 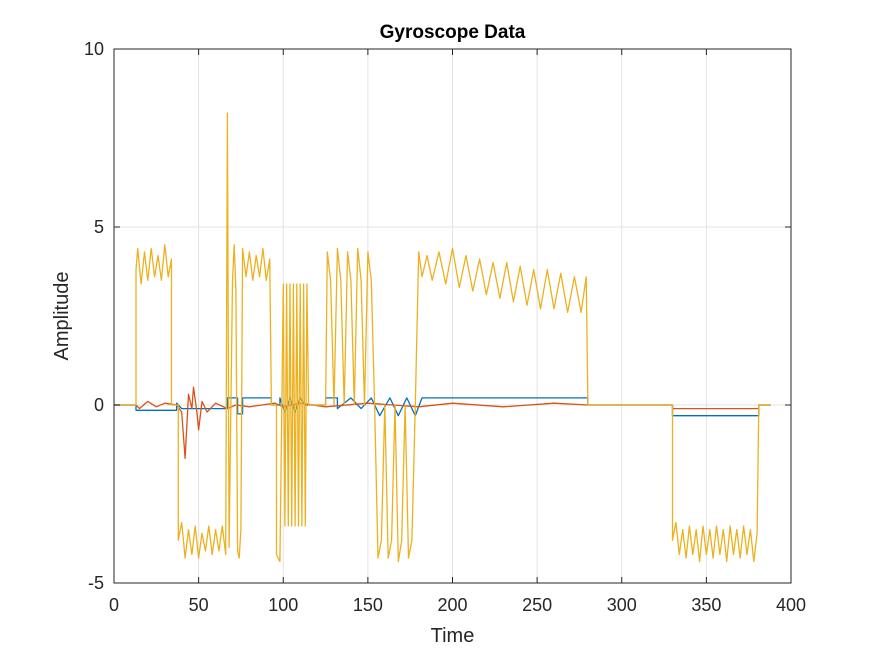 What do you see at coordinates (537, 605) in the screenshot?
I see `x-tick-label: 250` at bounding box center [537, 605].